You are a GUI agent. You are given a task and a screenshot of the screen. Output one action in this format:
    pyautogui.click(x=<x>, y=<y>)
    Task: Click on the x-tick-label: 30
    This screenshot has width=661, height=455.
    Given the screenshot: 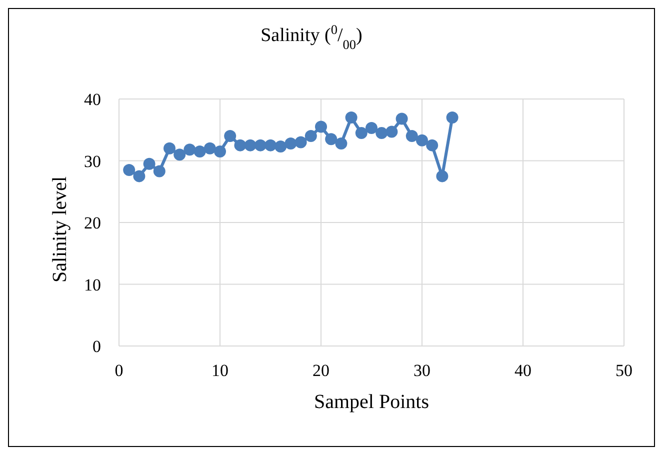 What is the action you would take?
    pyautogui.click(x=422, y=370)
    